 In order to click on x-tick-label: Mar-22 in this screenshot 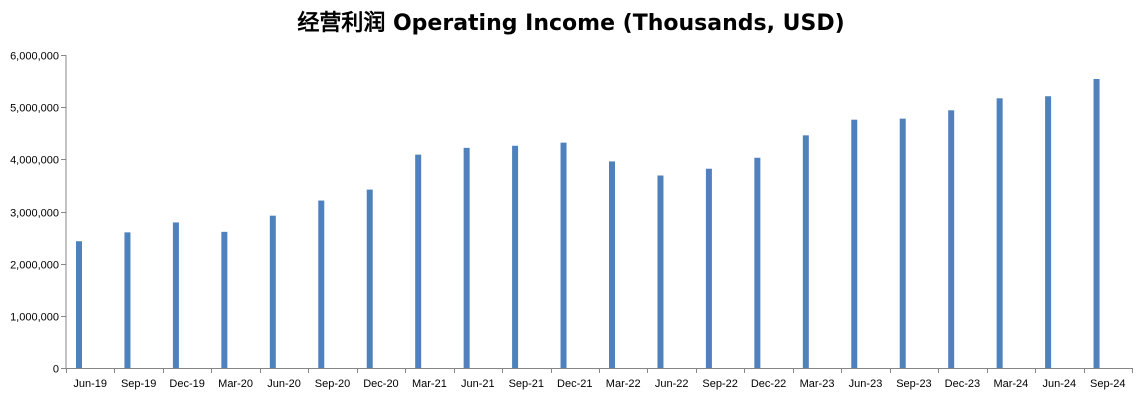, I will do `click(623, 384)`.